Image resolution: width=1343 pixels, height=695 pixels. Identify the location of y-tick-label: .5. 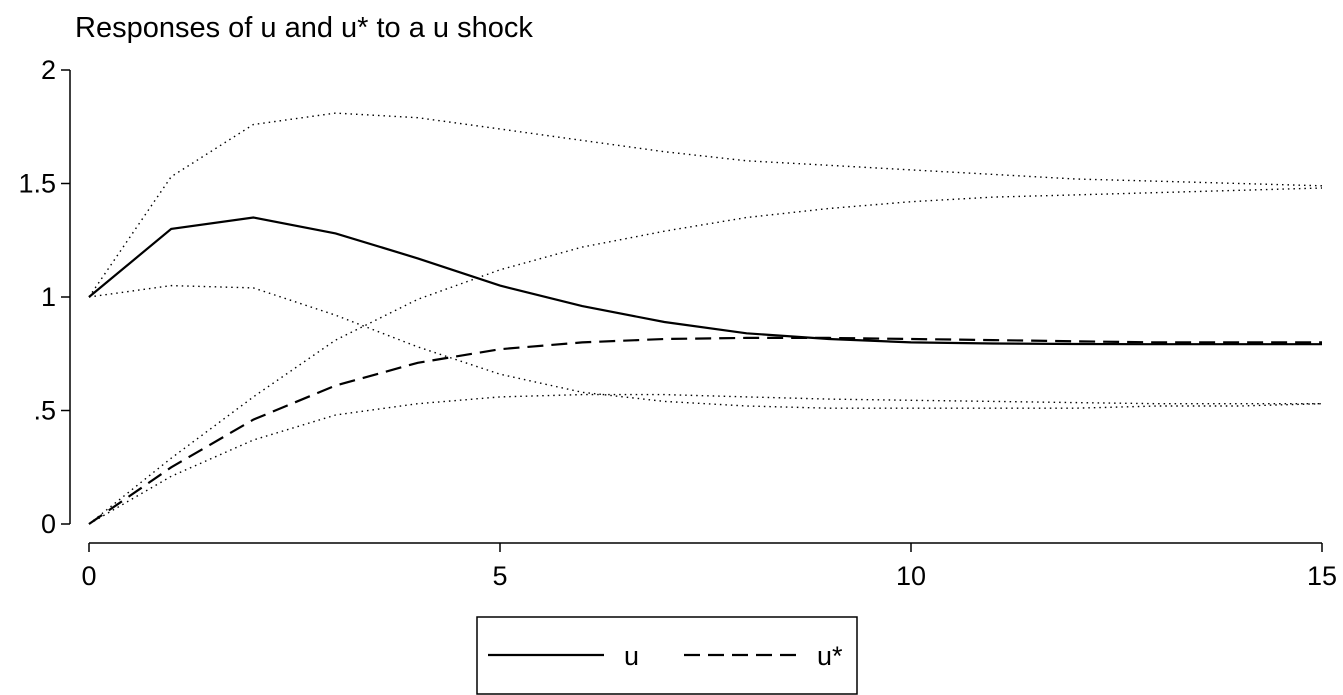
(44, 411).